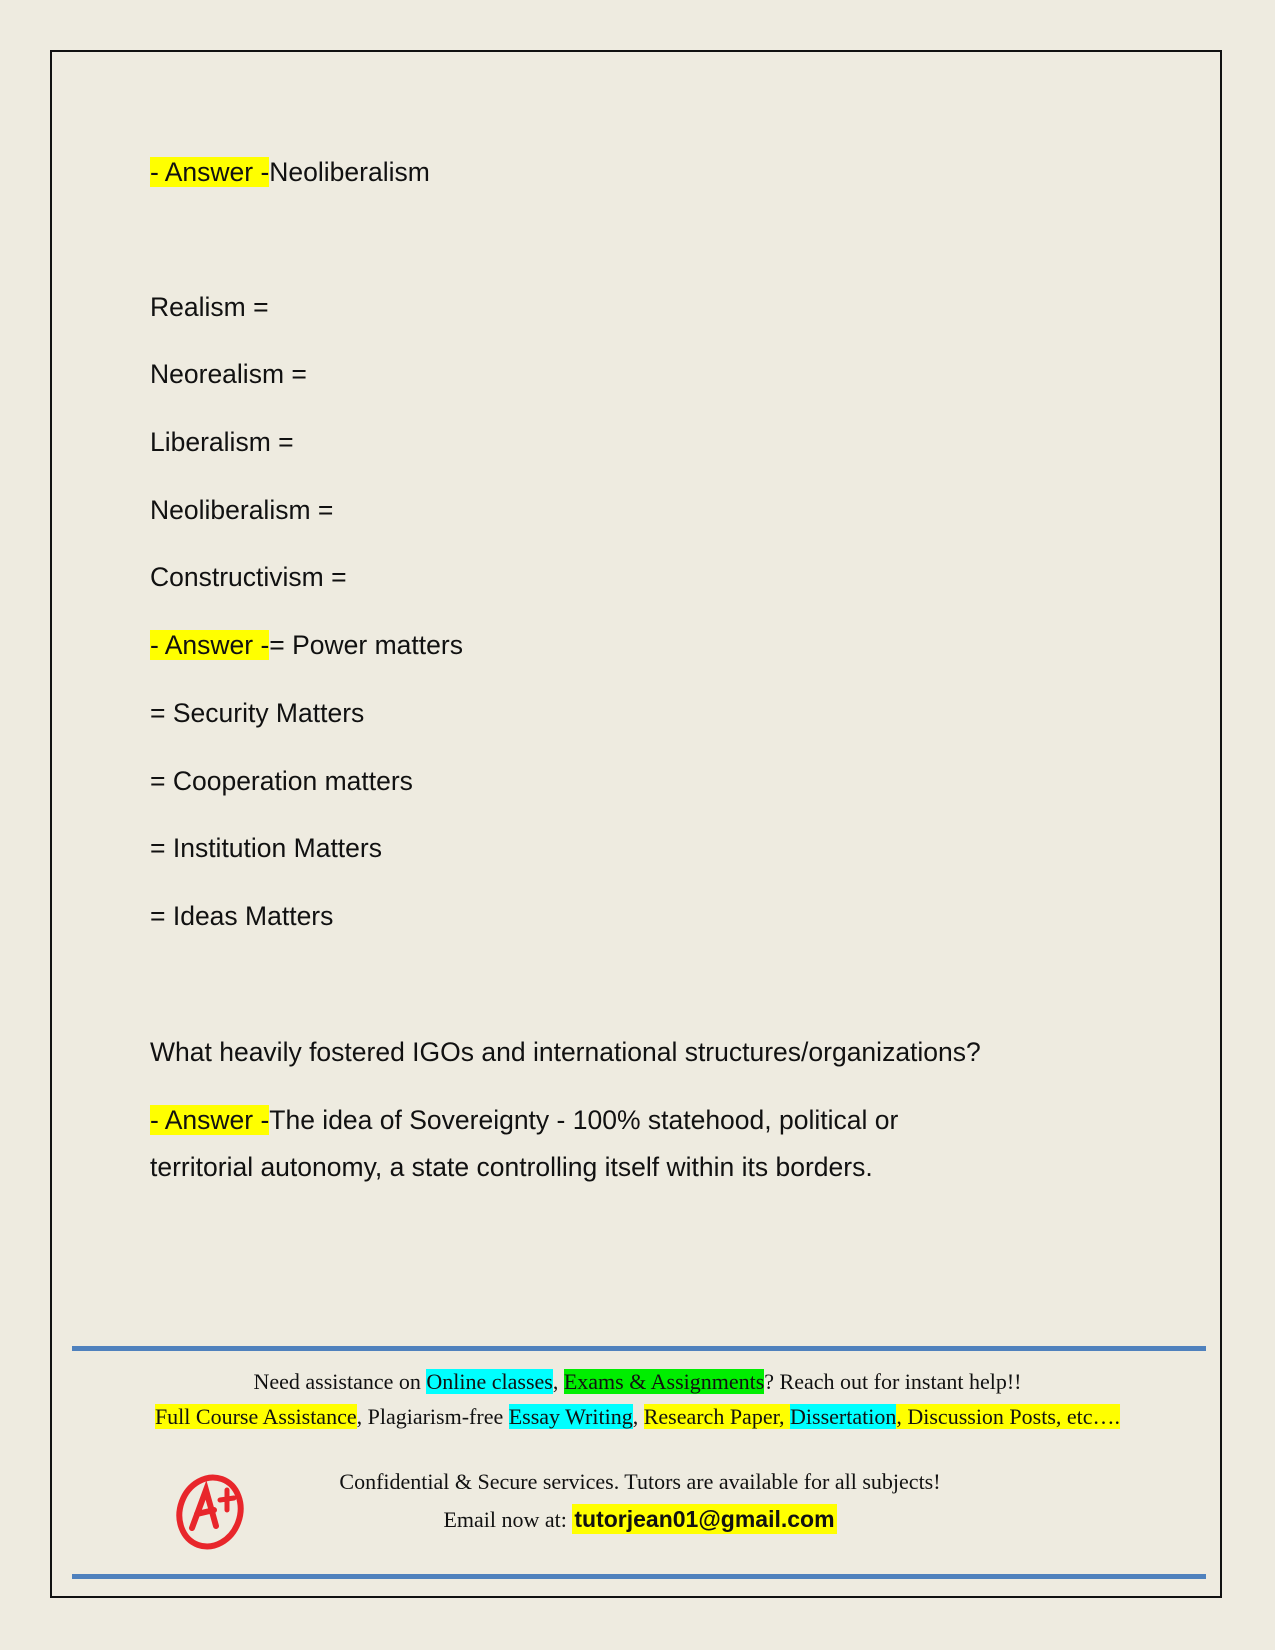 This screenshot has width=1275, height=1650. I want to click on footer-line-4: Email now at: tutorjean01@gmail.com, so click(640, 1519).